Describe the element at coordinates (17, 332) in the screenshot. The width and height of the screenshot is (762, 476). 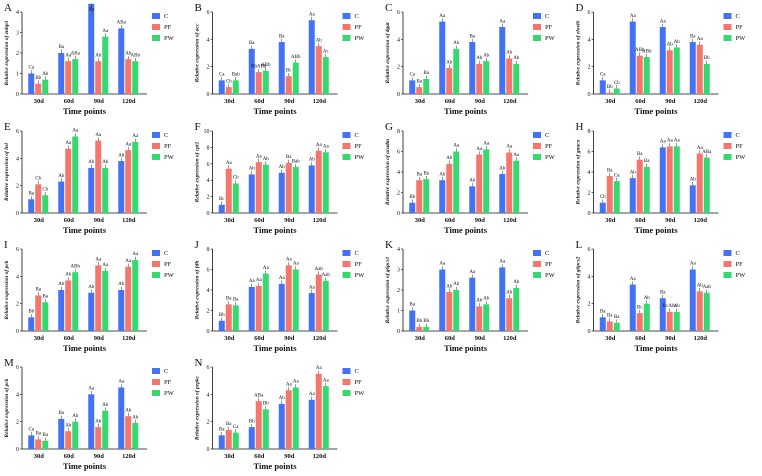
I see `y-tick-label: 0` at that location.